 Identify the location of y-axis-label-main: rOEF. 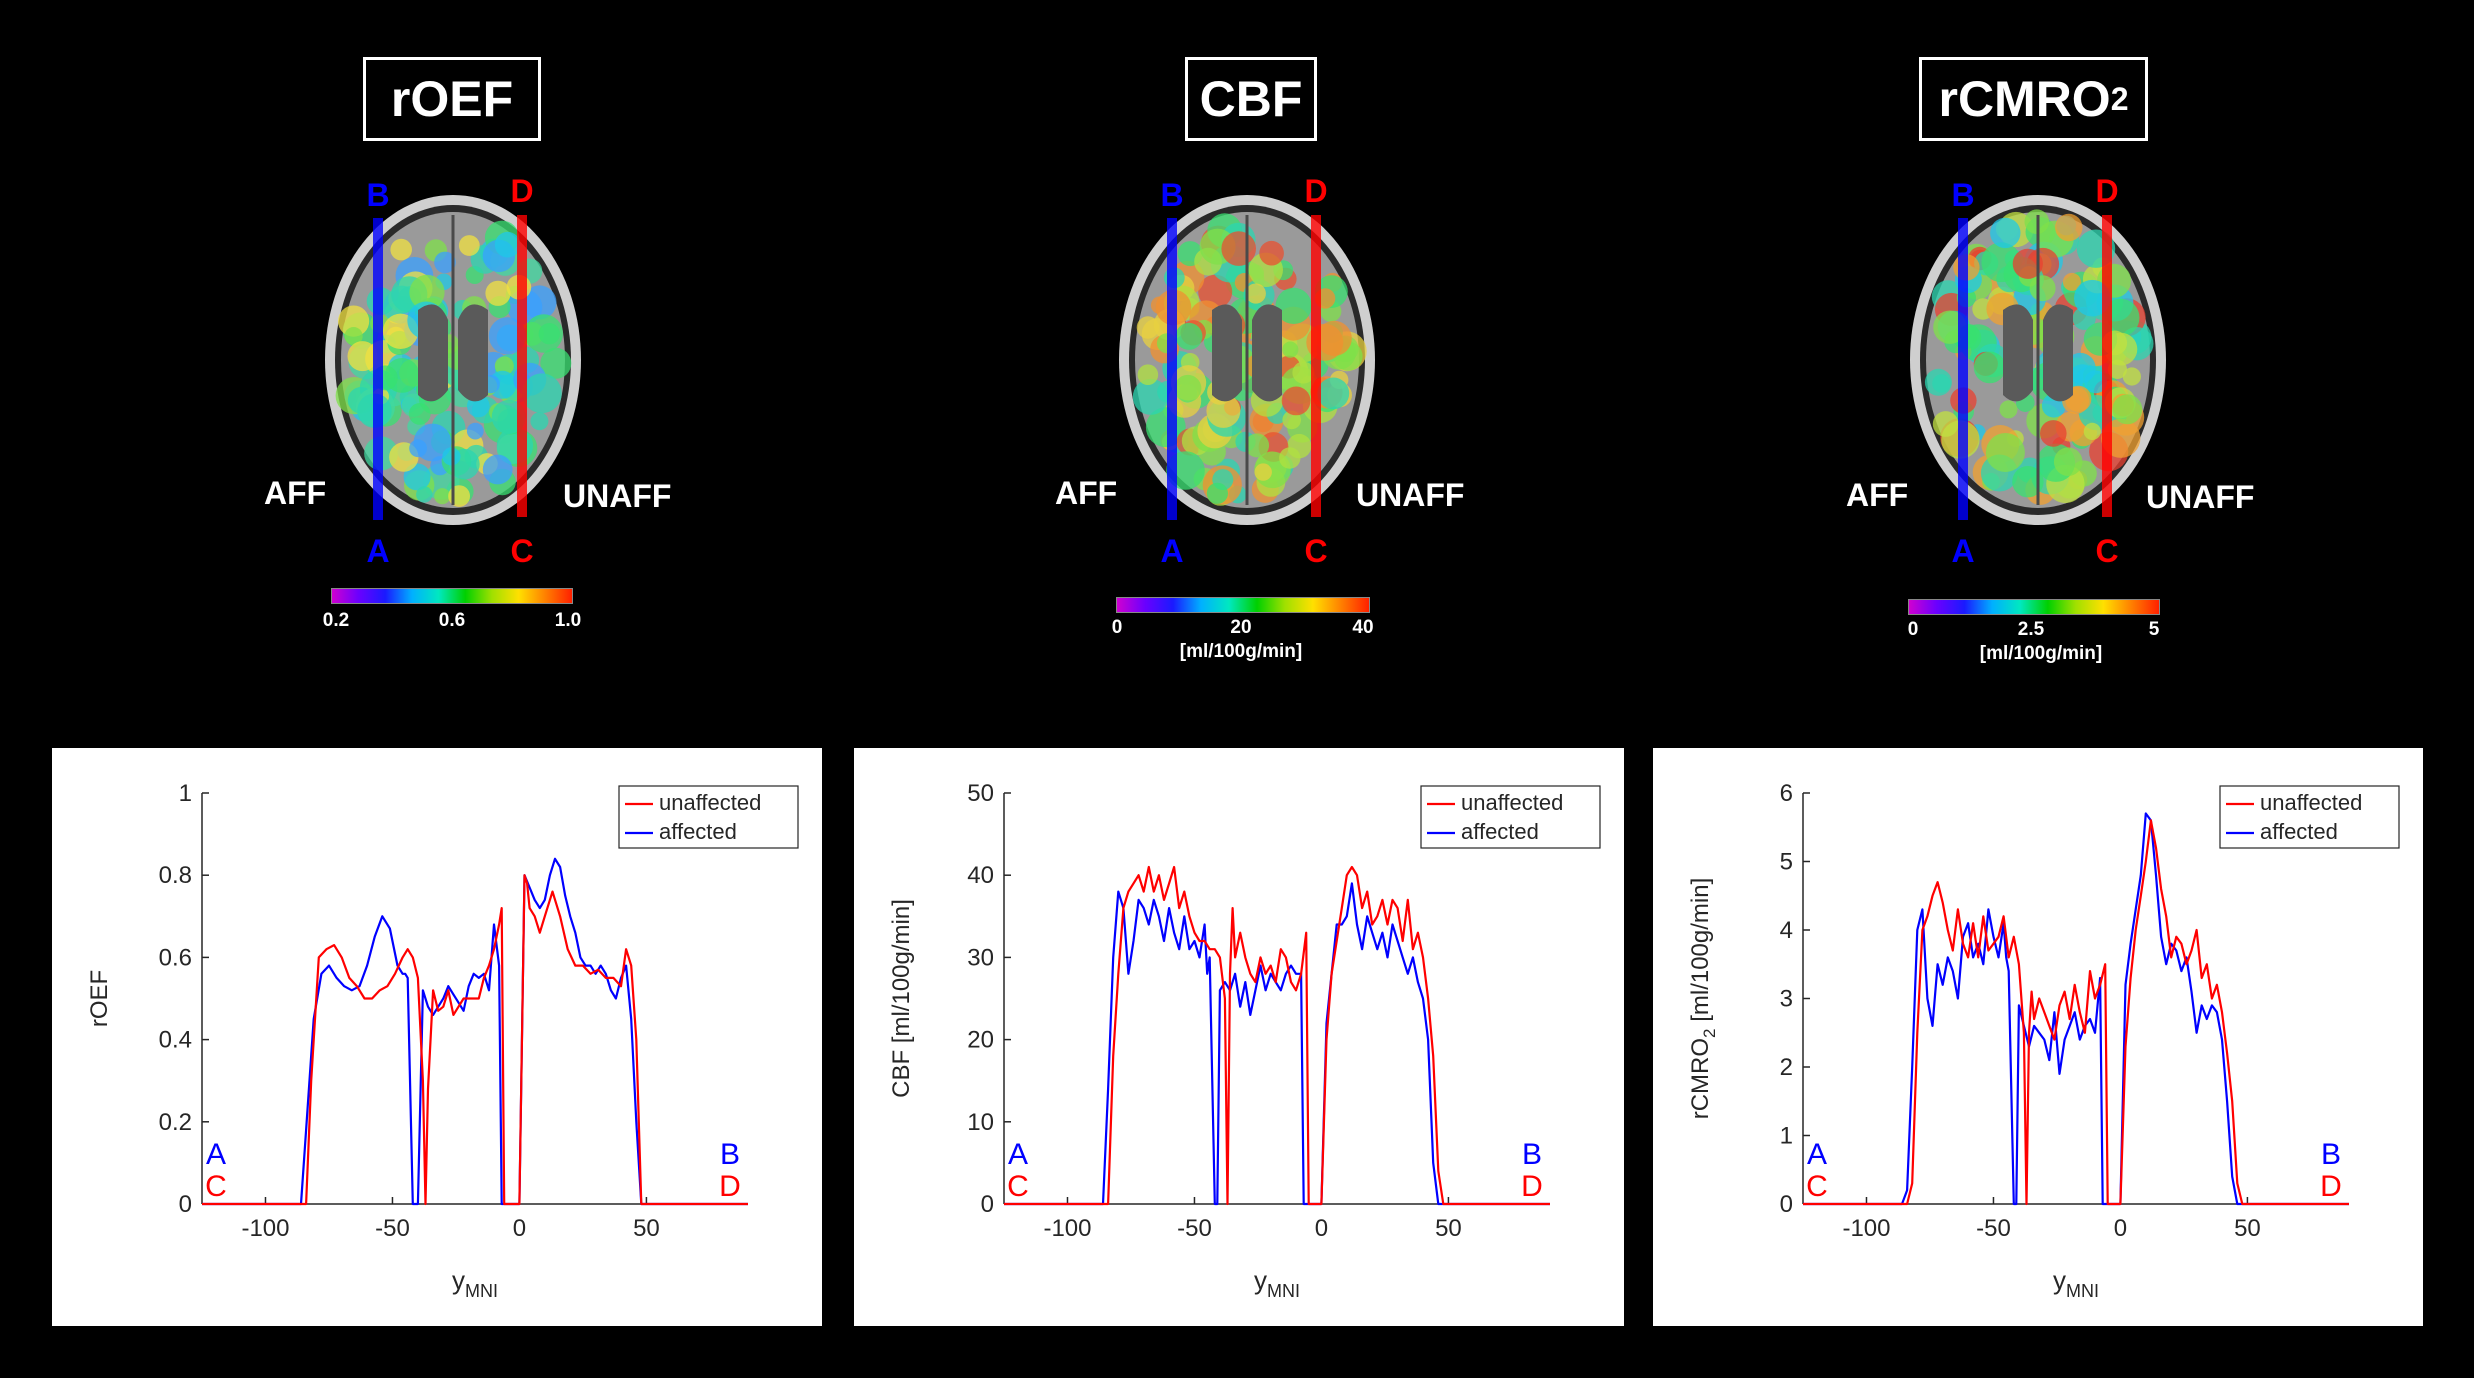
(99, 998).